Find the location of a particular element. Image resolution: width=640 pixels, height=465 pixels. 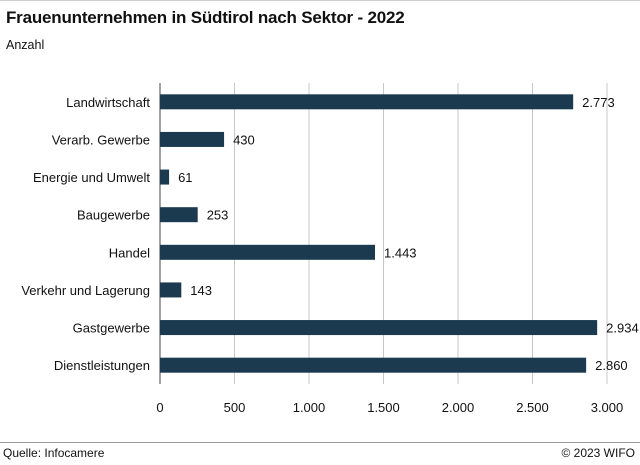

category-label: Dienstleistungen is located at coordinates (102, 365).